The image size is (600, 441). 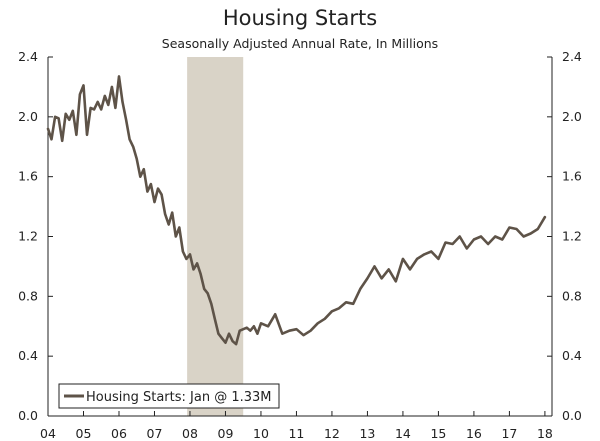 I want to click on left-y-tick-label: 1.2, so click(x=28, y=236).